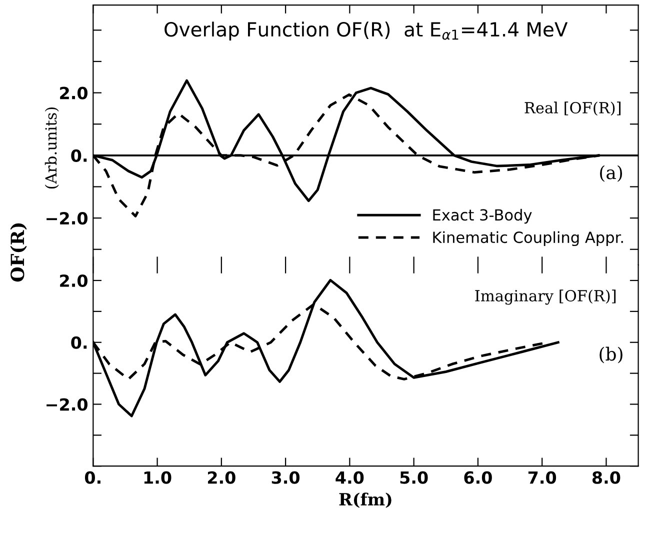 The image size is (656, 537). I want to click on x-tick-label: 6.0, so click(478, 477).